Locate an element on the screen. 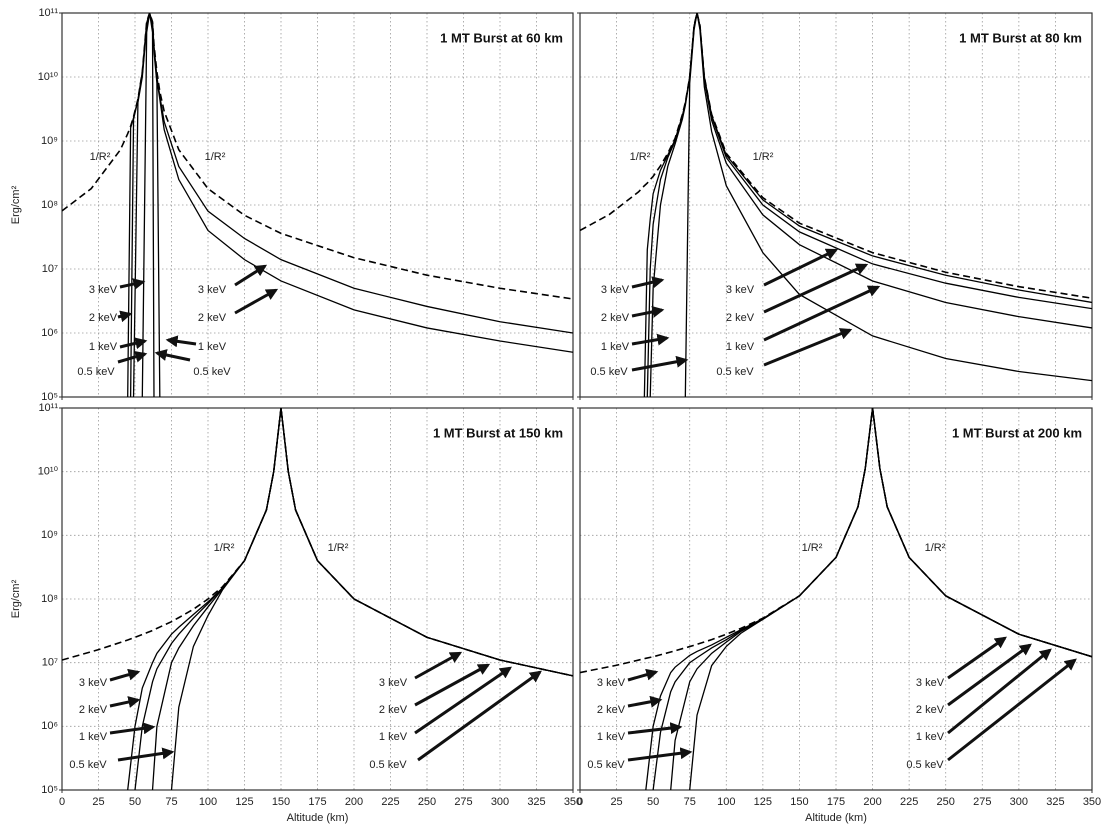 Image resolution: width=1106 pixels, height=830 pixels. x-tick-label: 100 is located at coordinates (208, 802).